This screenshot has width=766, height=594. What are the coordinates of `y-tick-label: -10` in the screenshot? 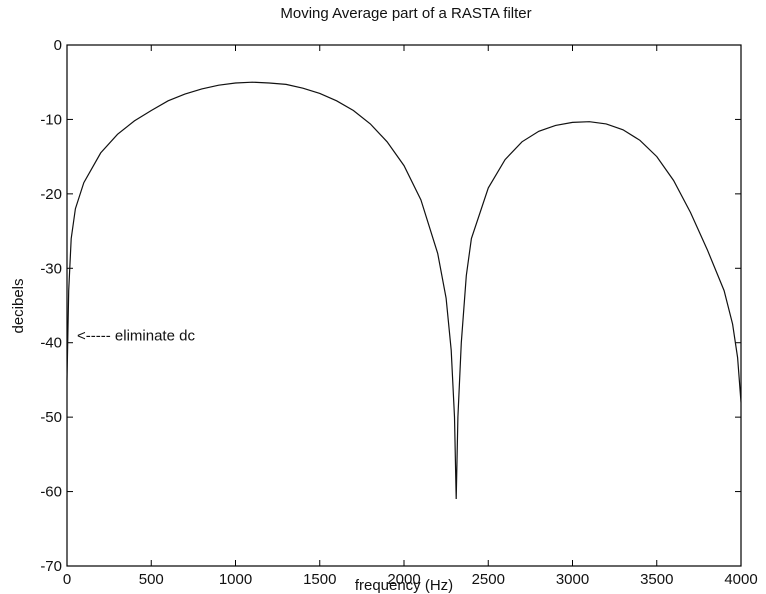 It's located at (51, 119).